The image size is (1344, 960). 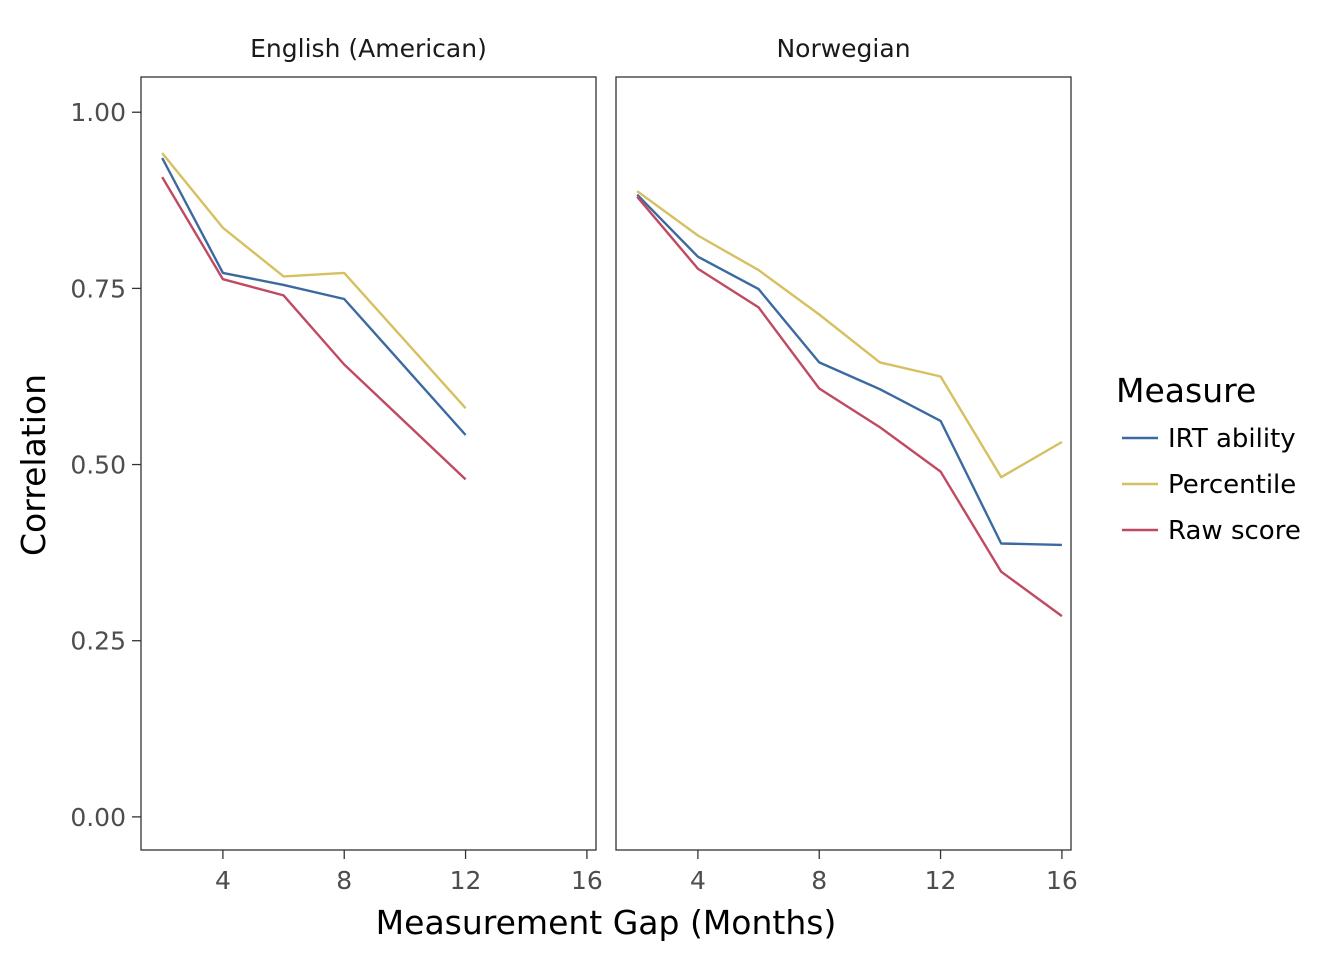 What do you see at coordinates (98, 465) in the screenshot?
I see `y-tick-label: 0.50` at bounding box center [98, 465].